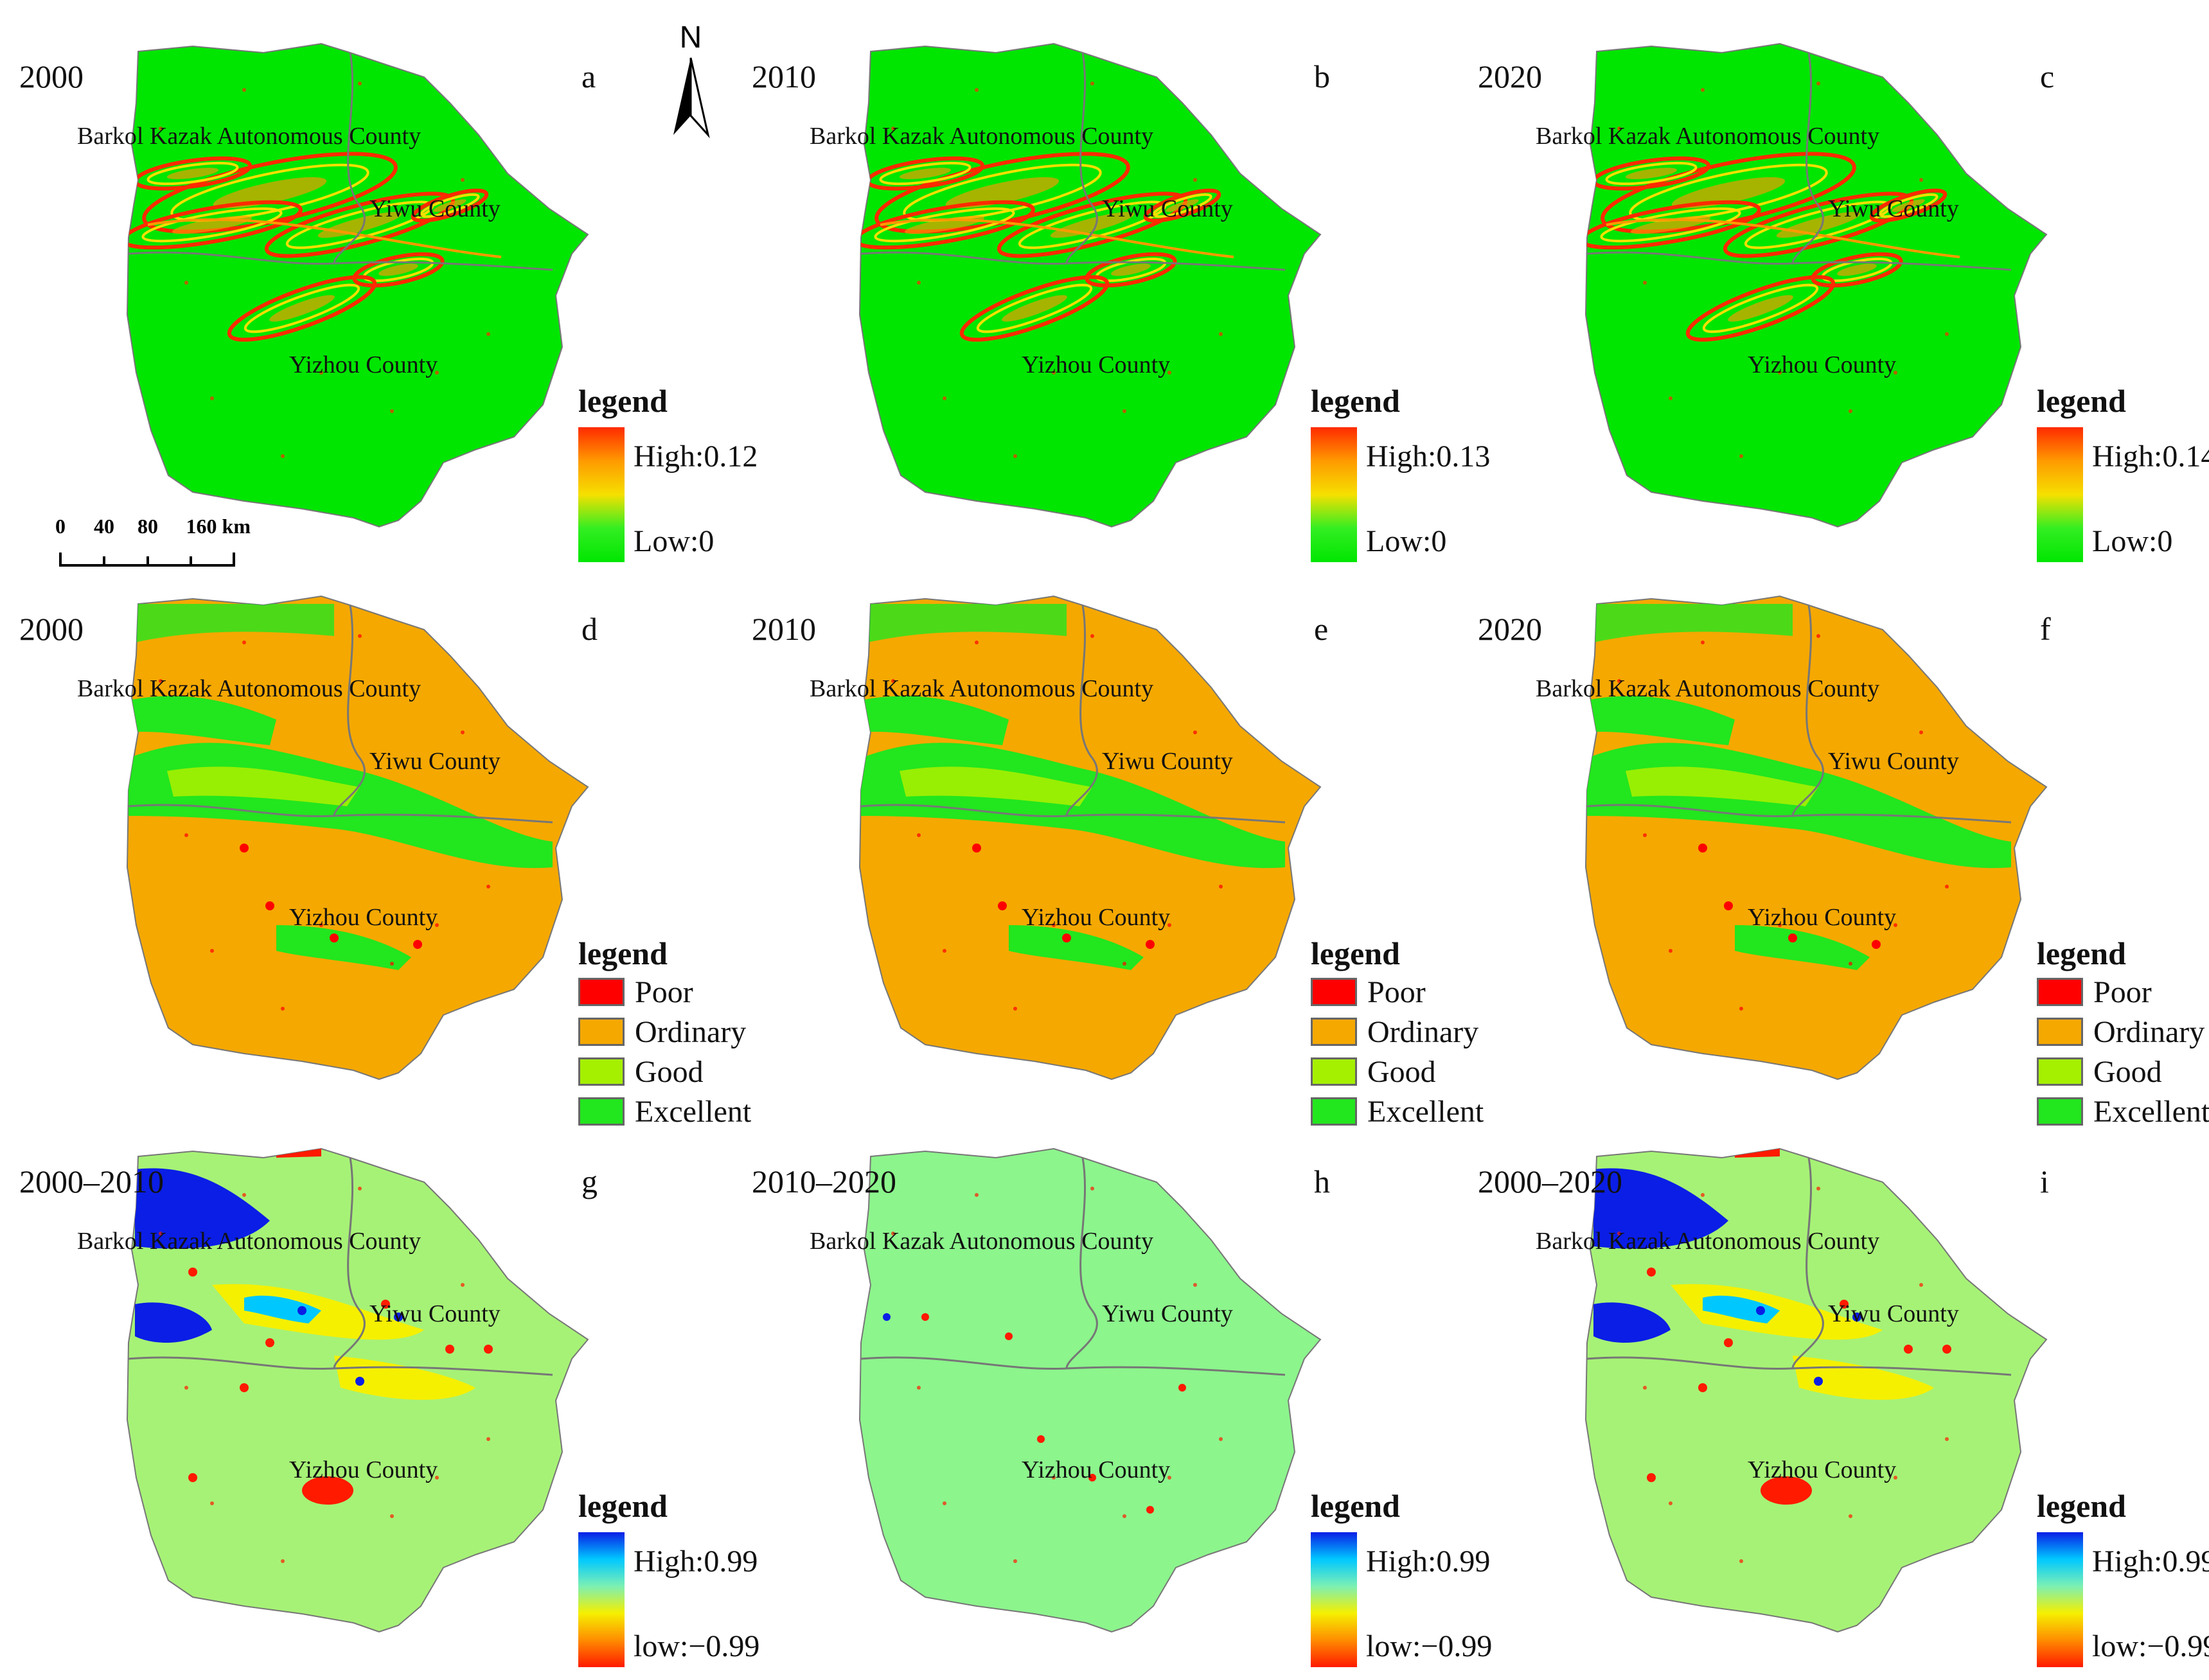  What do you see at coordinates (1429, 1646) in the screenshot?
I see `legend-low-label: low:−0.99` at bounding box center [1429, 1646].